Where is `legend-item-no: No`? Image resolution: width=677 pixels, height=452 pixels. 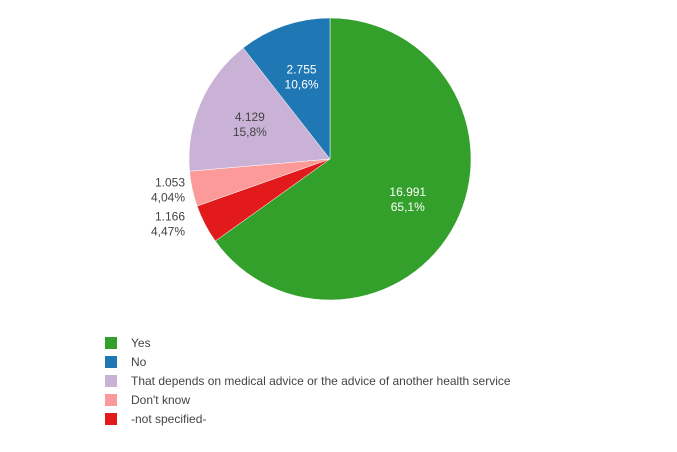 legend-item-no: No is located at coordinates (126, 362).